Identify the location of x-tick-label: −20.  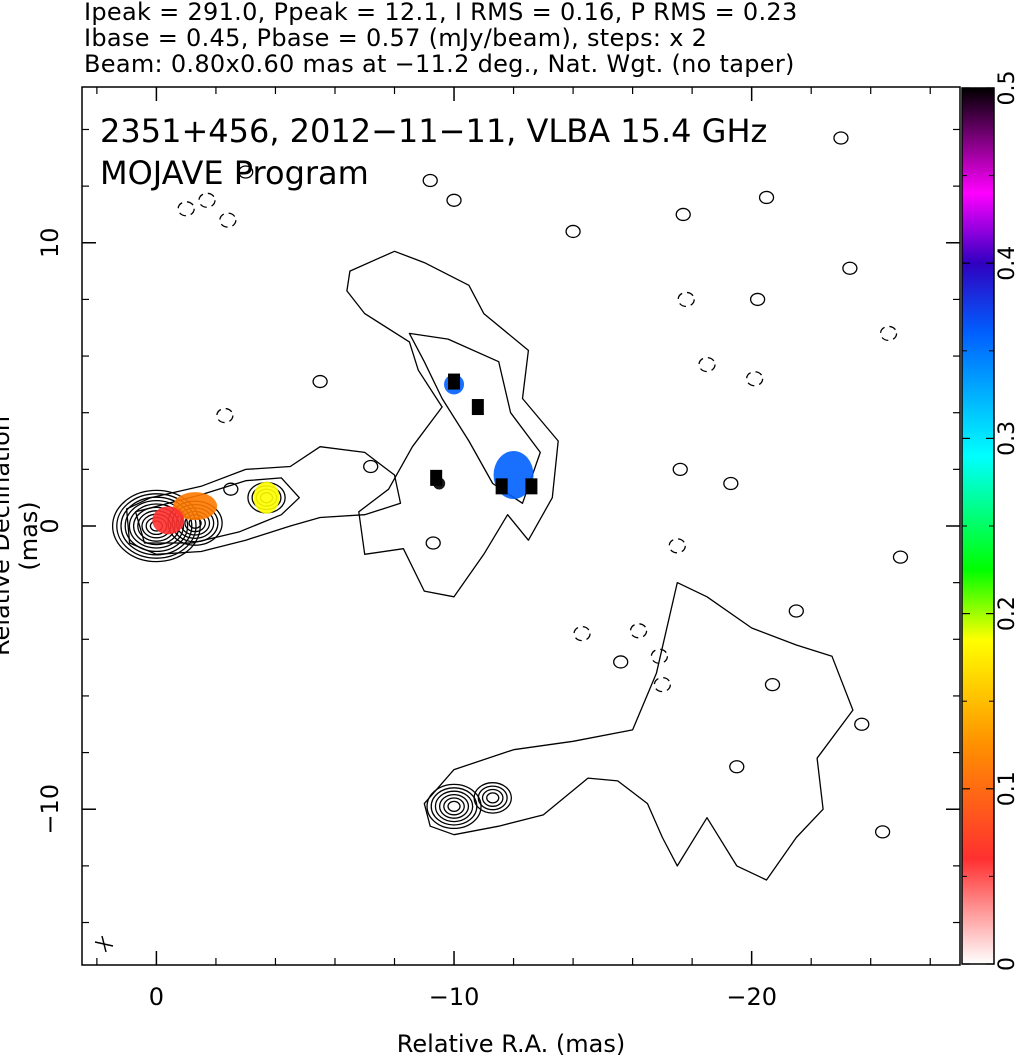
(751, 997).